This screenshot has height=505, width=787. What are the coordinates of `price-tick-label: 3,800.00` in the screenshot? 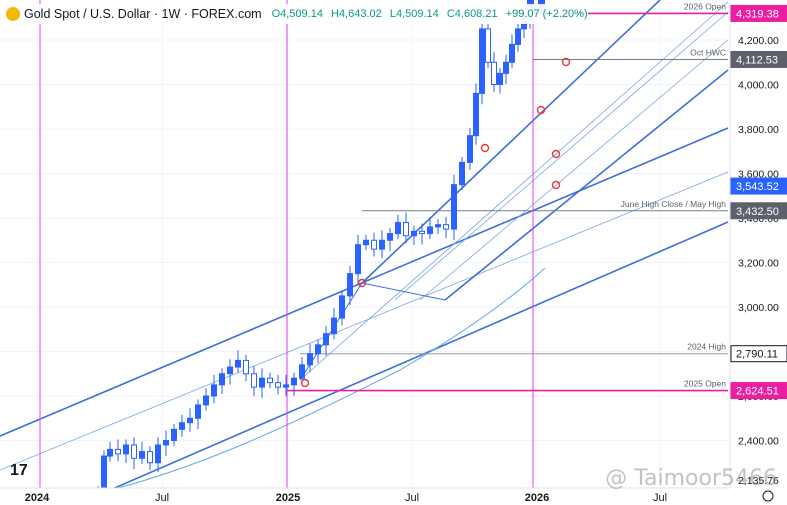 It's located at (758, 130).